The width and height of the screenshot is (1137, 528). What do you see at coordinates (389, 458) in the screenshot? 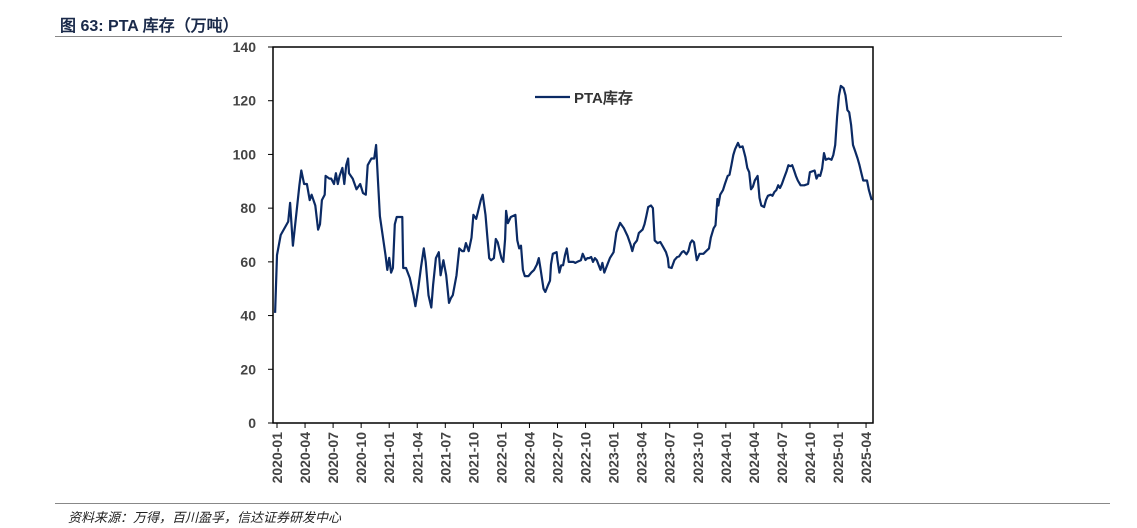
I see `x-tick-label: 2021-01` at bounding box center [389, 458].